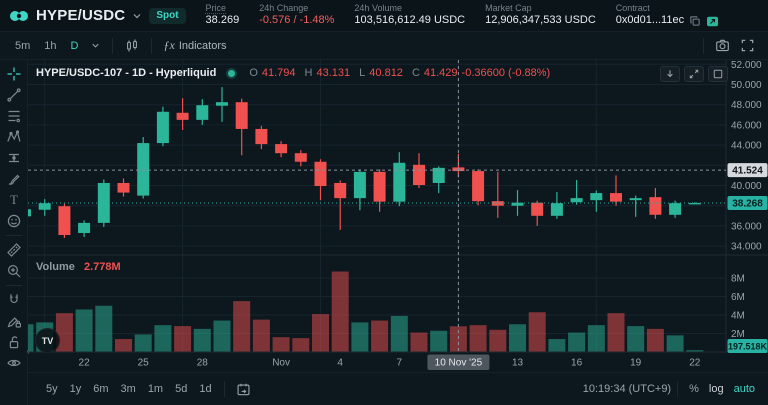  What do you see at coordinates (384, 46) in the screenshot?
I see `chart-toolbar: 5m 1h D ƒx Indicators` at bounding box center [384, 46].